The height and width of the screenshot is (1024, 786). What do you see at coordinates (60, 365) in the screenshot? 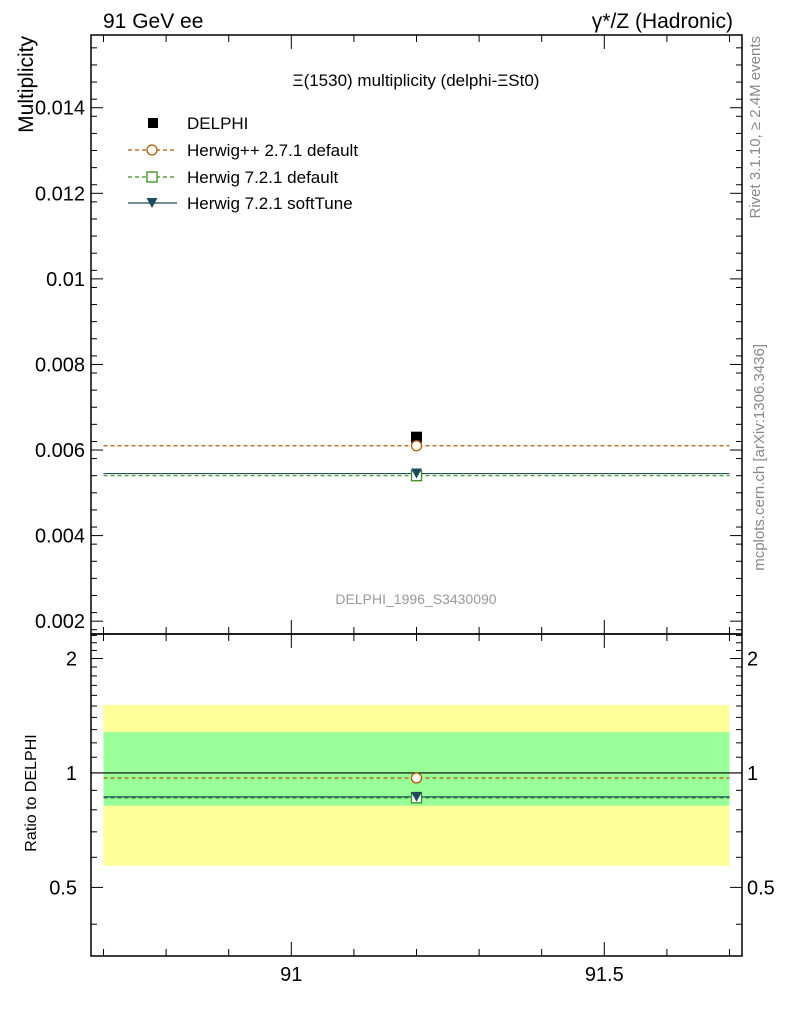
I see `main-ytick-label: 0.008` at bounding box center [60, 365].